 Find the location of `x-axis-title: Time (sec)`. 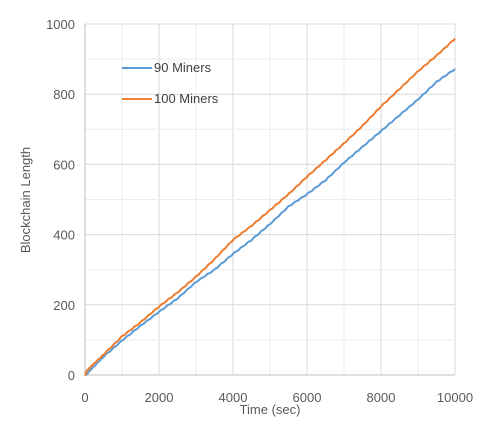

x-axis-title: Time (sec) is located at coordinates (270, 409).